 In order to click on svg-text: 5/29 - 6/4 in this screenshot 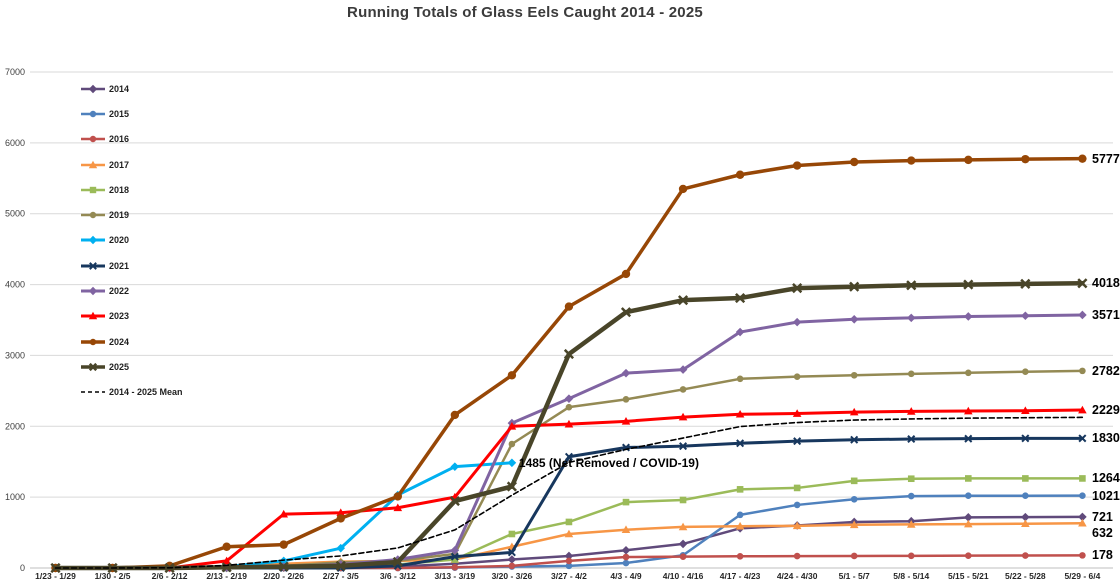, I will do `click(1082, 576)`.